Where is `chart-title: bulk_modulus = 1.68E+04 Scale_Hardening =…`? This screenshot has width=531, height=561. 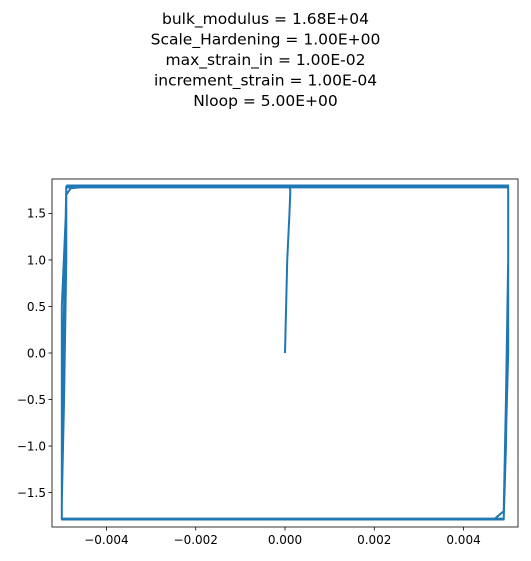
chart-title: bulk_modulus = 1.68E+04 Scale_Hardening =… is located at coordinates (266, 60).